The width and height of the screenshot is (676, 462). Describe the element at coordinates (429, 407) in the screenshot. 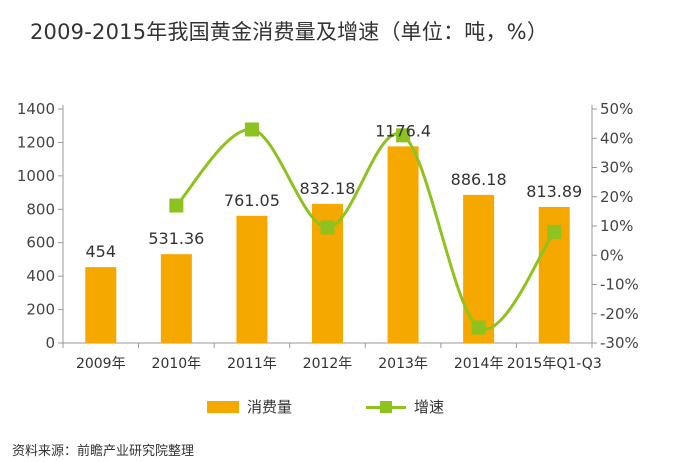

I see `legend-label-growth: 增速` at that location.